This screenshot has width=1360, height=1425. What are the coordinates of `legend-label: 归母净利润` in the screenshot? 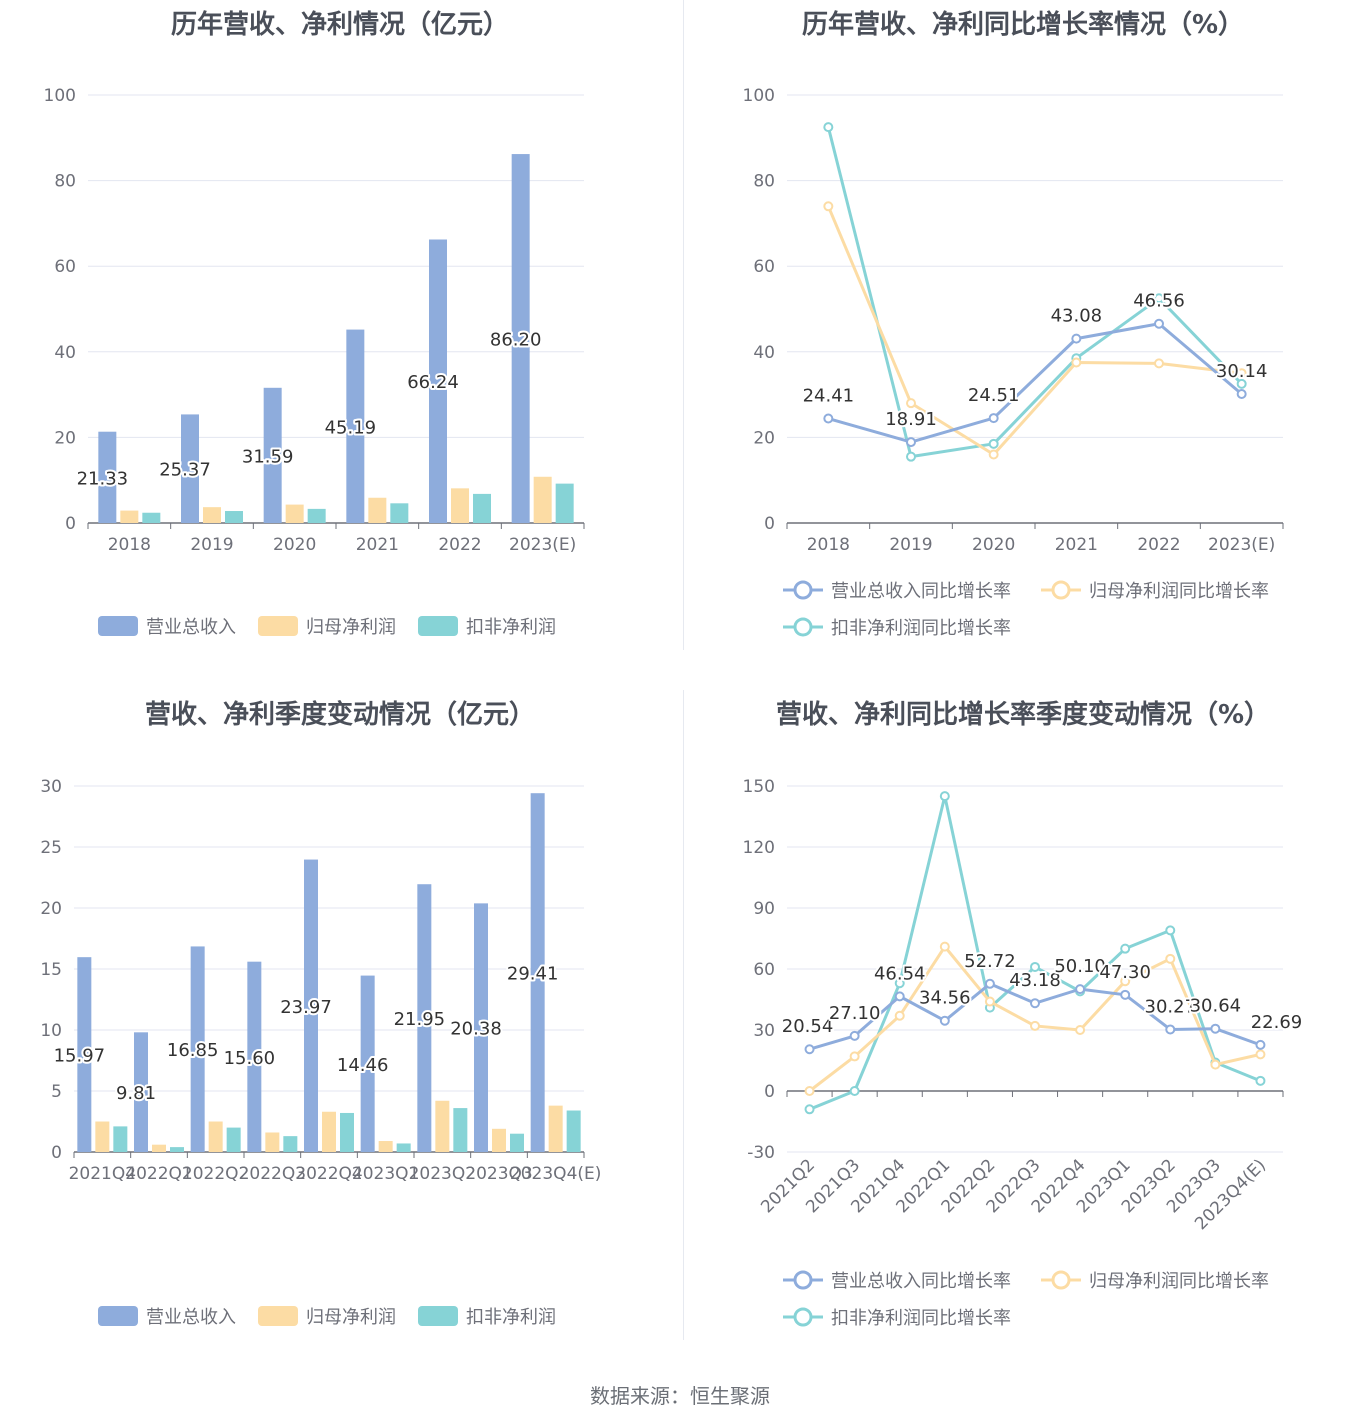 It's located at (351, 627).